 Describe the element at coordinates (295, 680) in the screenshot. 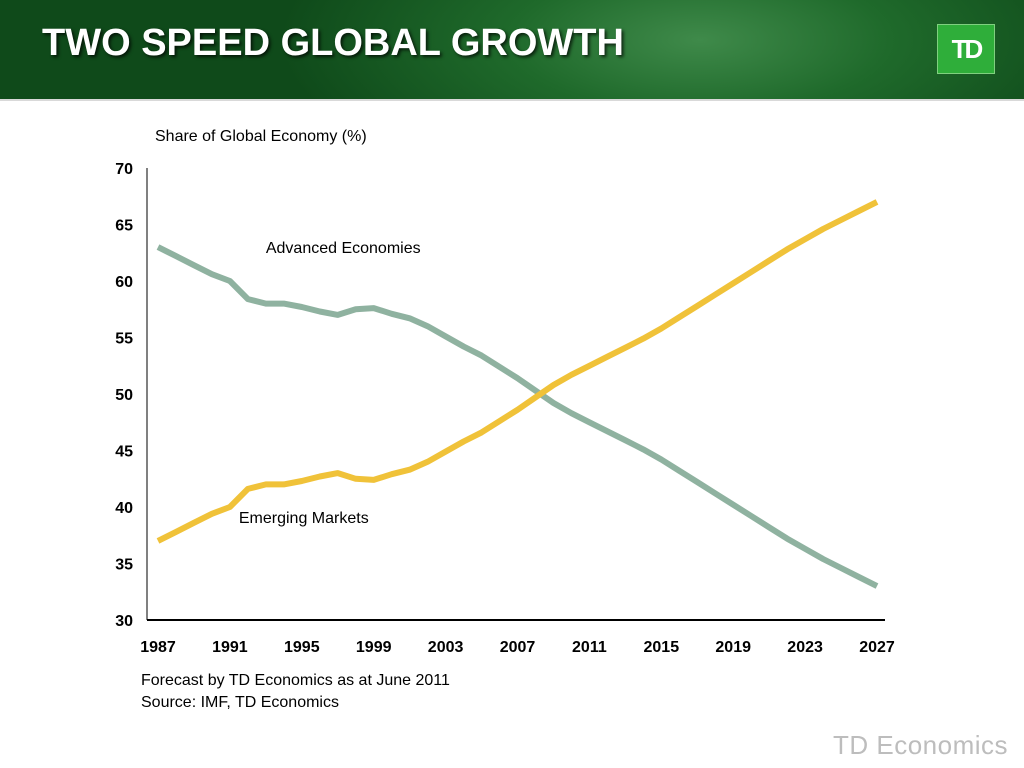

I see `forecast-note: Forecast by TD Economics as at June 2011` at that location.